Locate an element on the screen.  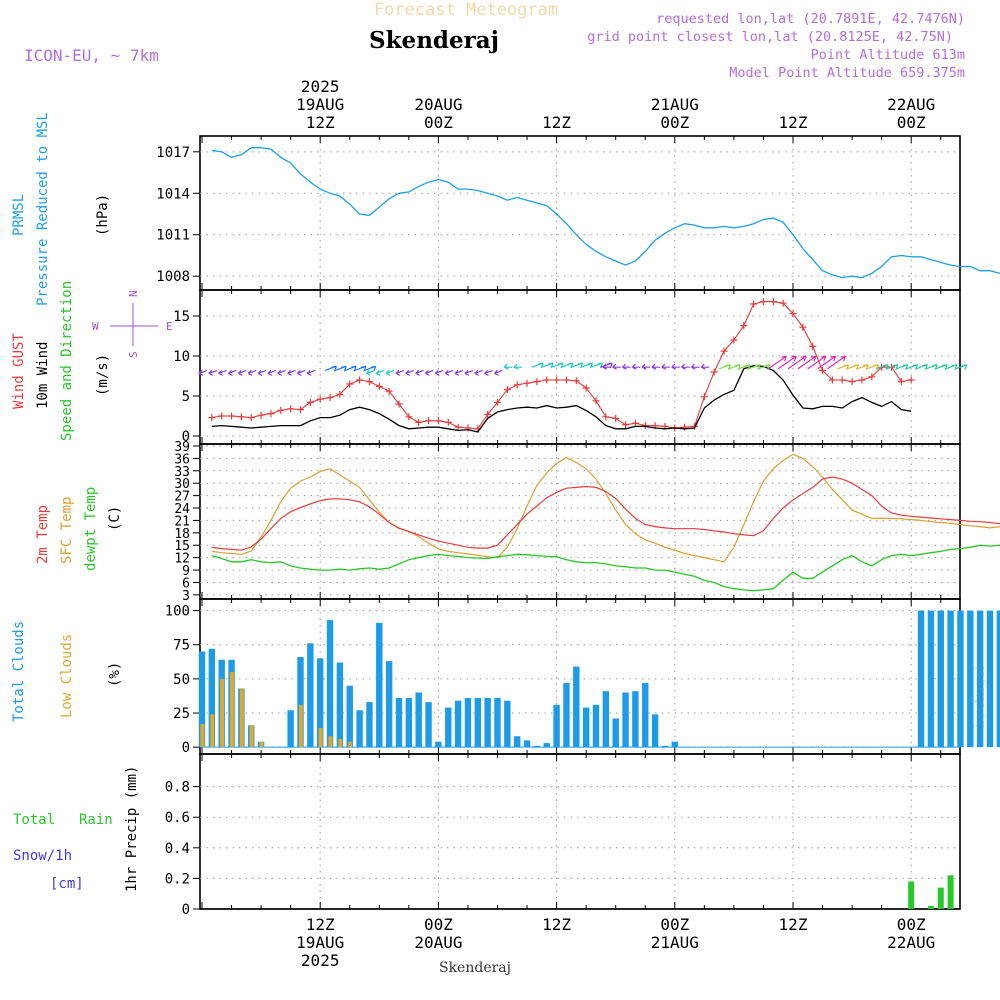
time-label-top: 22AUG is located at coordinates (911, 104).